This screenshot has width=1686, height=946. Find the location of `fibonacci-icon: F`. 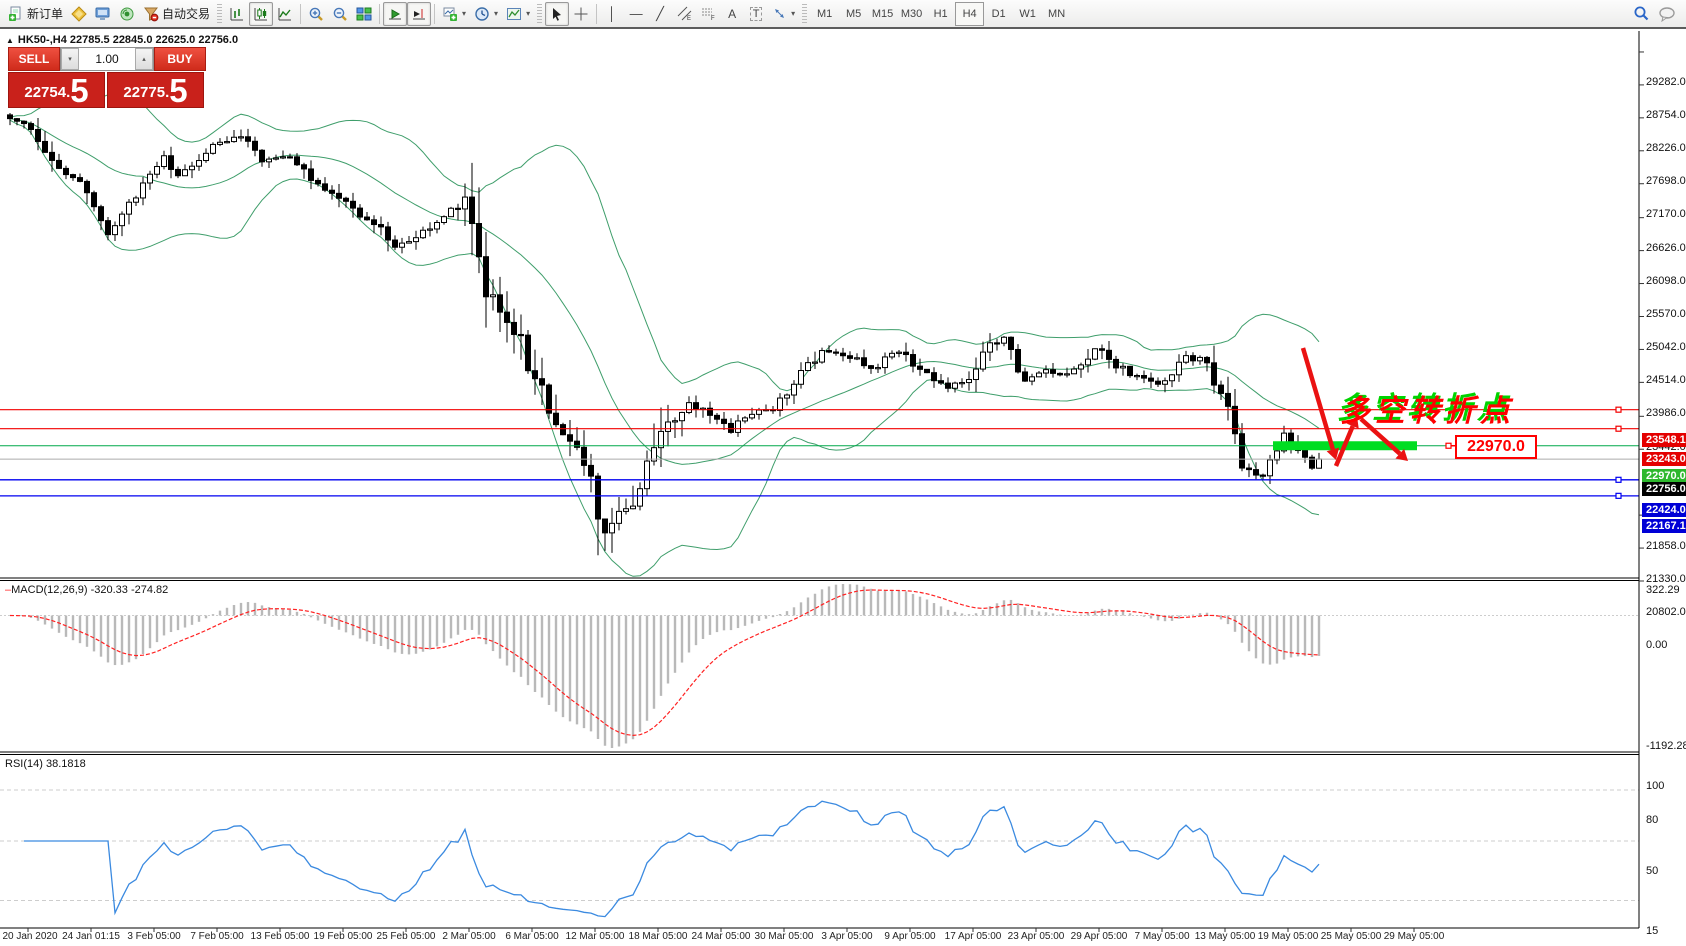

fibonacci-icon: F is located at coordinates (708, 14).